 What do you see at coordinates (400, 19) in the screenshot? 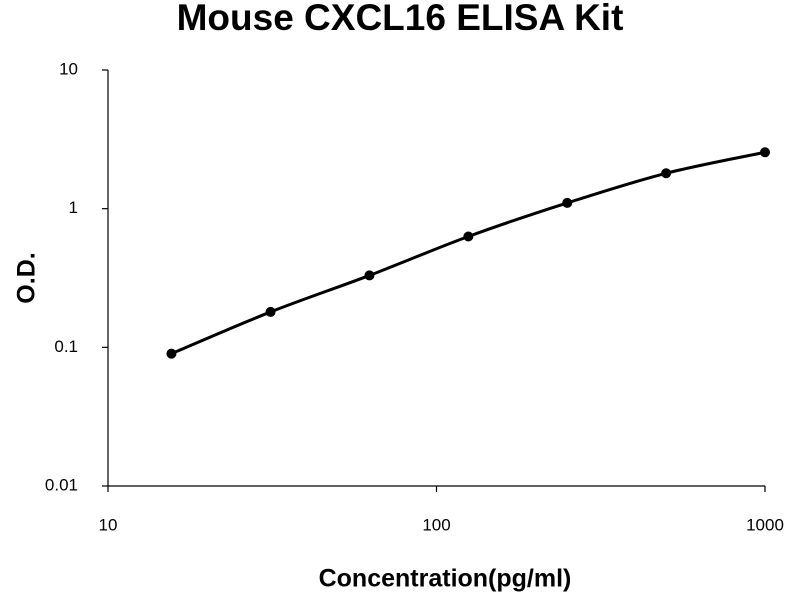
I see `chart-title: Mouse CXCL16 ELISA Kit` at bounding box center [400, 19].